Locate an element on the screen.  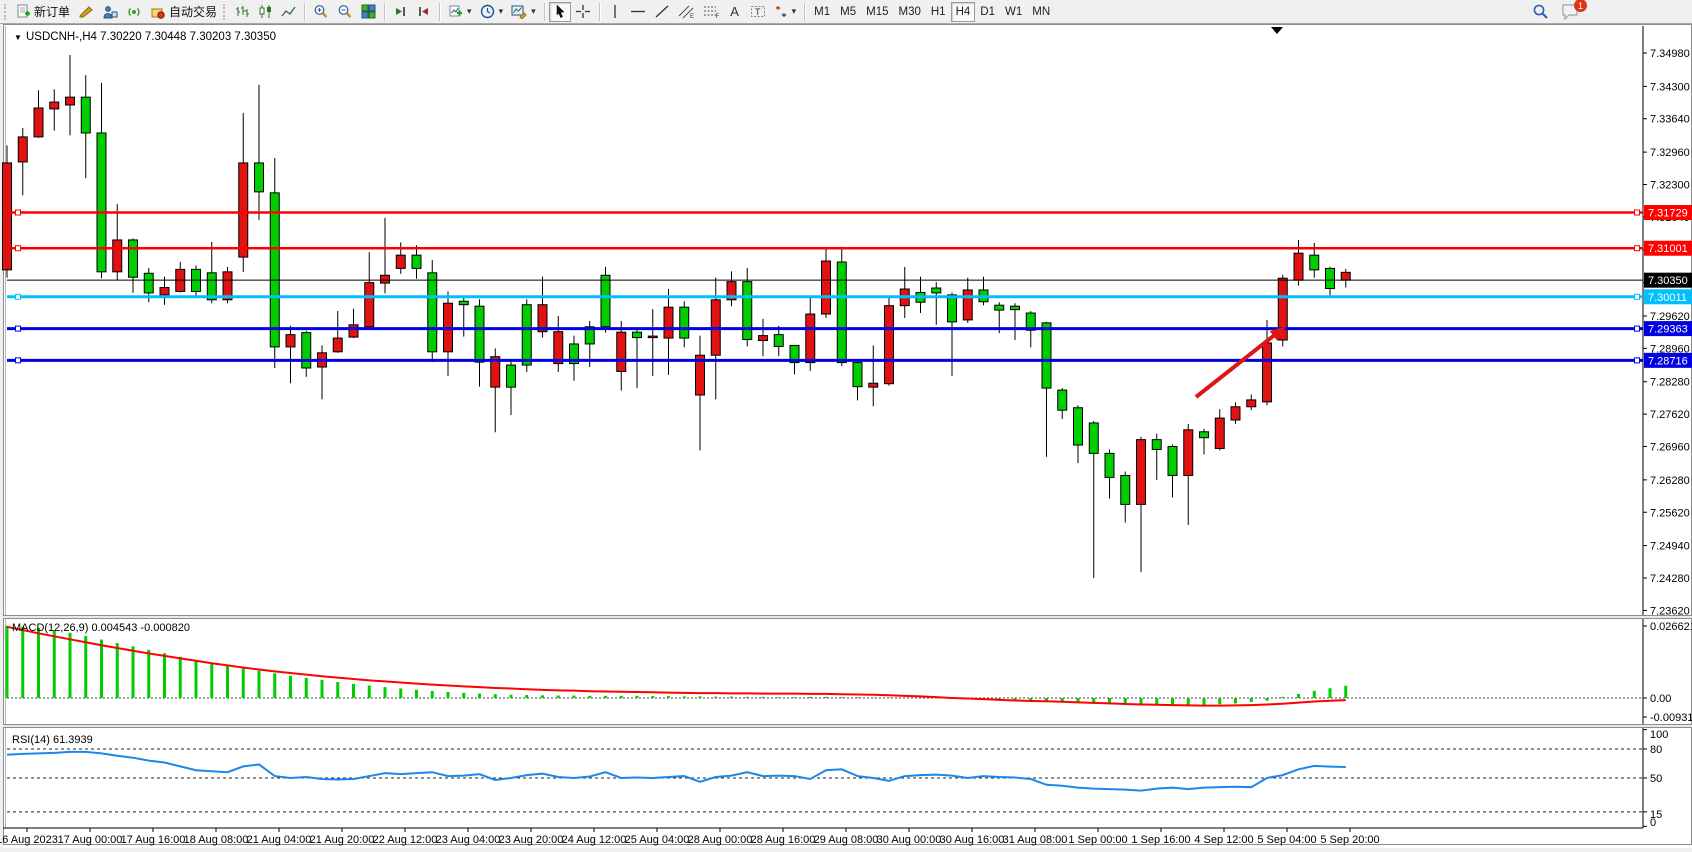
line-chart-button is located at coordinates (288, 12).